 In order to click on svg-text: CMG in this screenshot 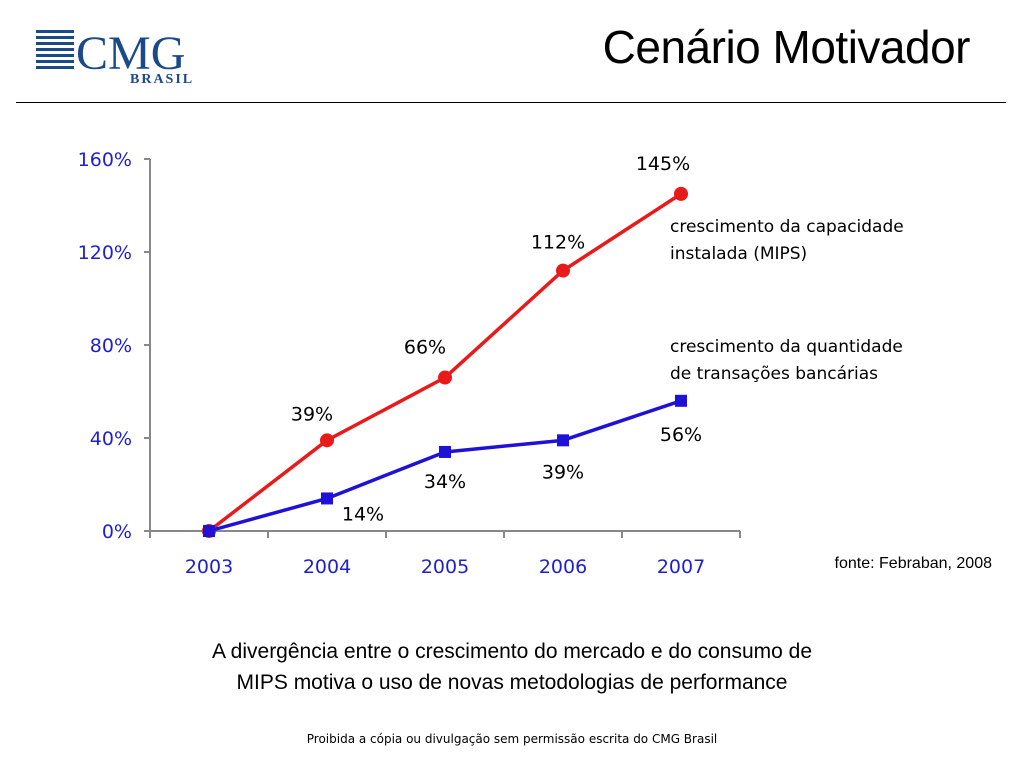, I will do `click(130, 53)`.